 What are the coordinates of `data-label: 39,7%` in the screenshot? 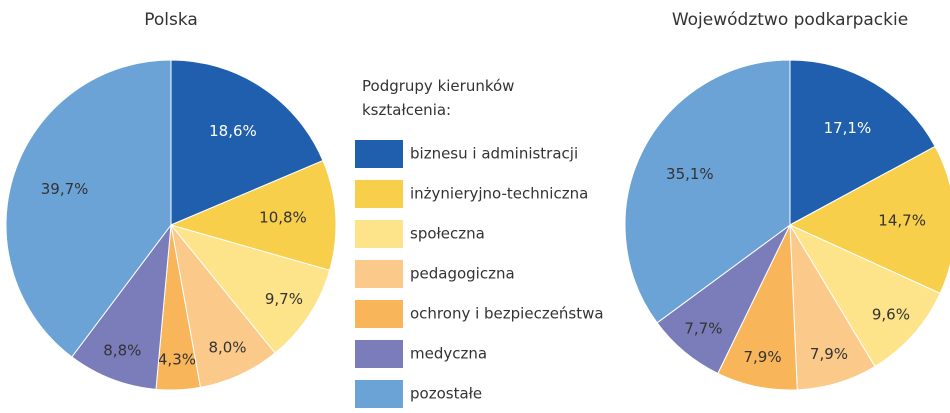 It's located at (65, 189).